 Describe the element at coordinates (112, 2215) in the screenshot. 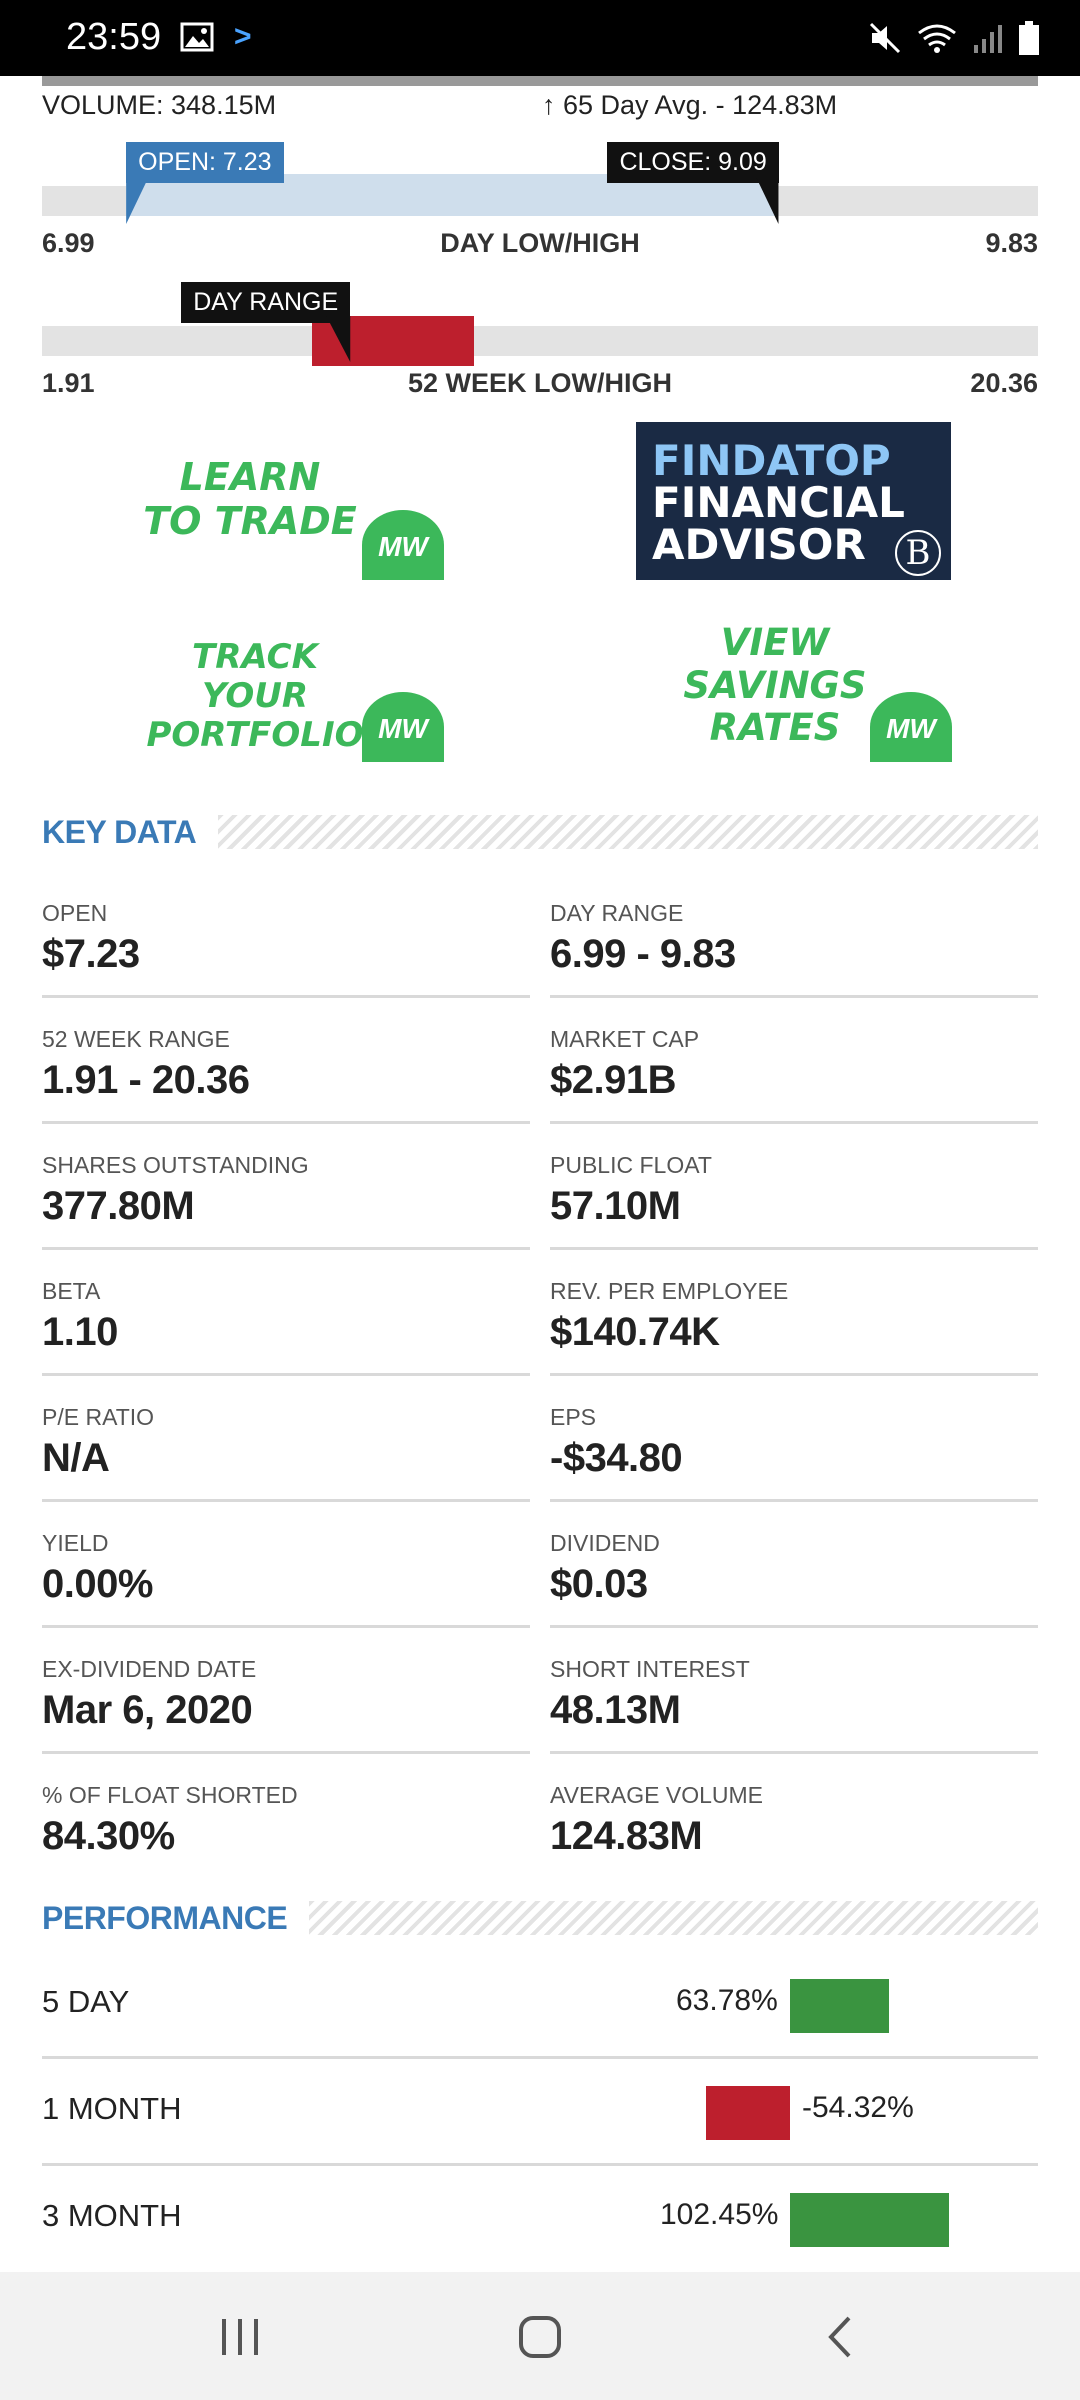

I see `perf-label: 3 MONTH` at that location.